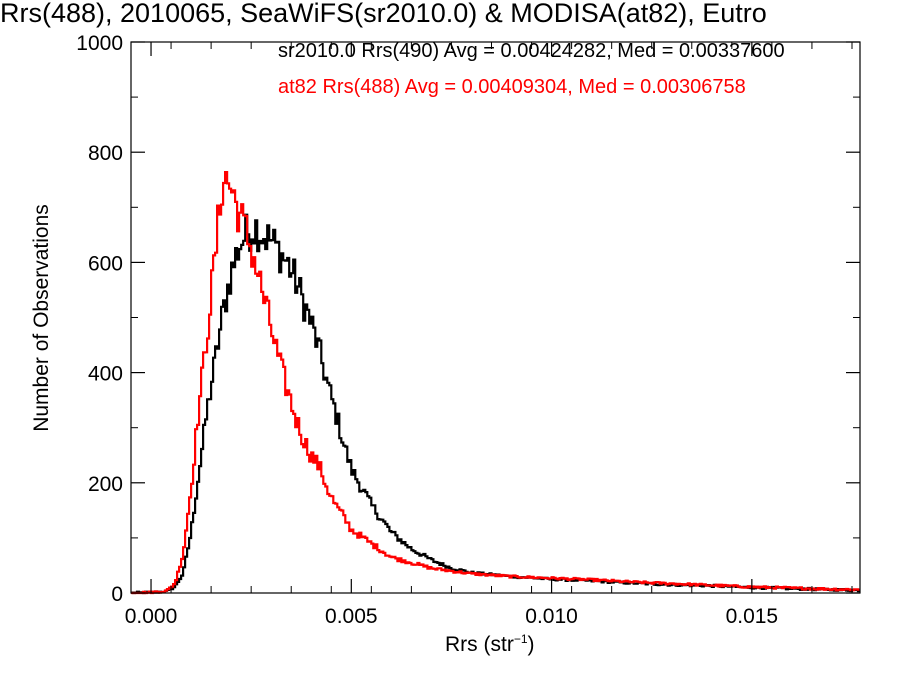 The width and height of the screenshot is (900, 675). Describe the element at coordinates (551, 616) in the screenshot. I see `x-tick-label: 0.010` at that location.